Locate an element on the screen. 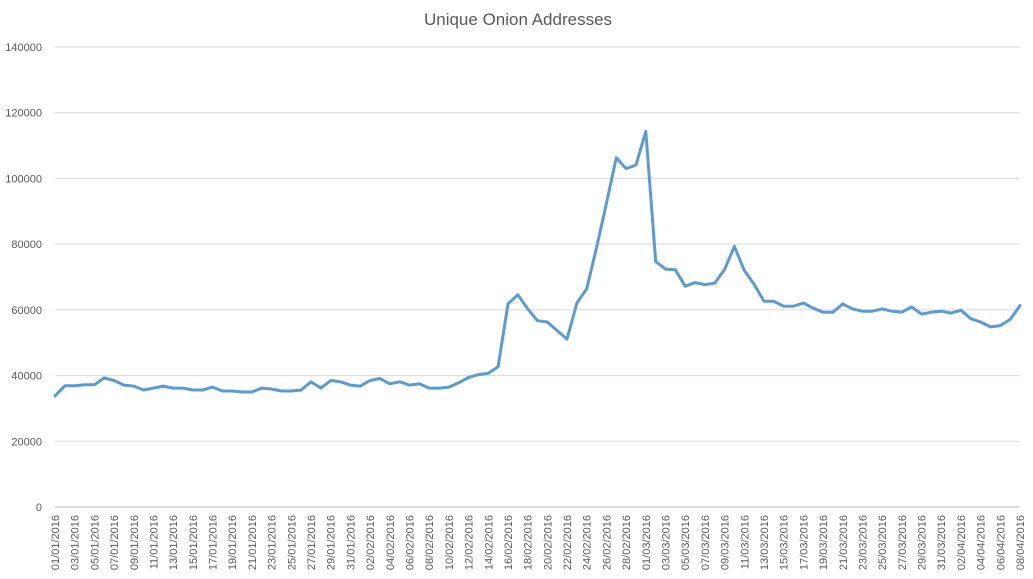 This screenshot has width=1033, height=579. x-tick-label: 09/03/2016 is located at coordinates (726, 542).